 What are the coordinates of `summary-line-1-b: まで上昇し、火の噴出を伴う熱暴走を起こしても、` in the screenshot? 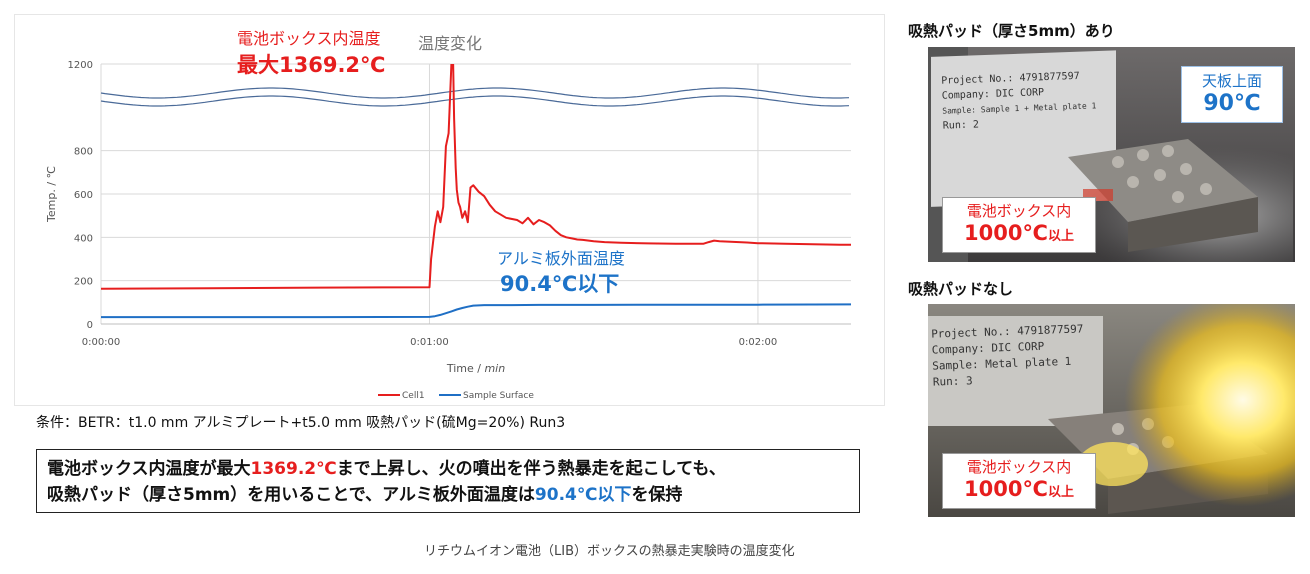 It's located at (531, 469).